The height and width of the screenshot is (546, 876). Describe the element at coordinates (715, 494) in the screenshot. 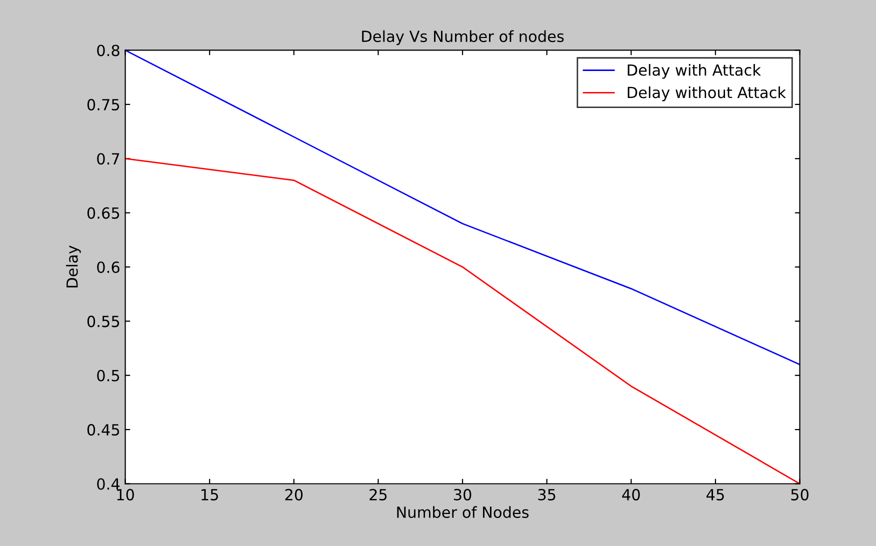

I see `x-tick-label: 45` at that location.